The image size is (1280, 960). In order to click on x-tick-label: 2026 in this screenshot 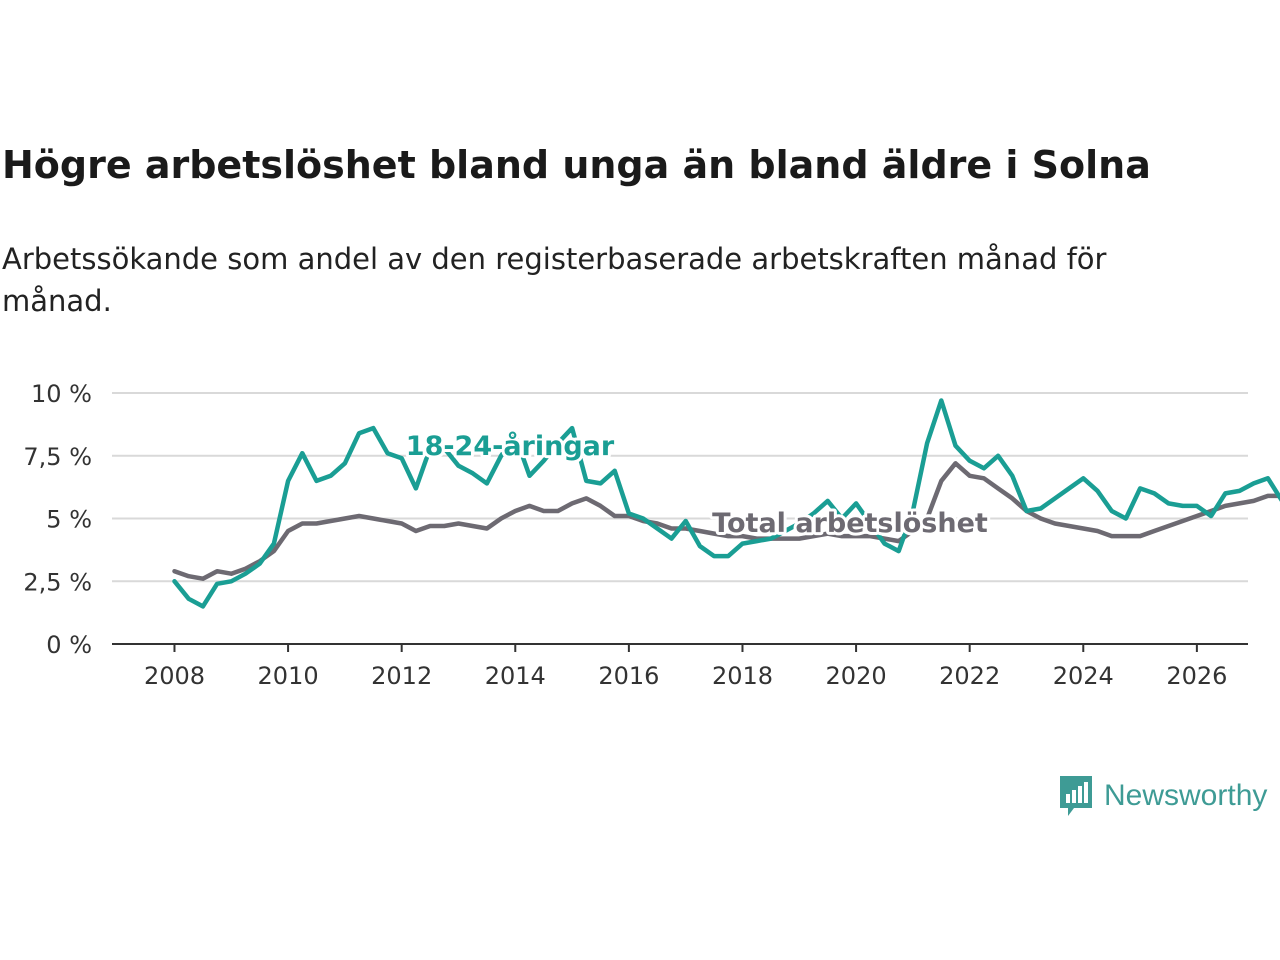, I will do `click(1196, 676)`.